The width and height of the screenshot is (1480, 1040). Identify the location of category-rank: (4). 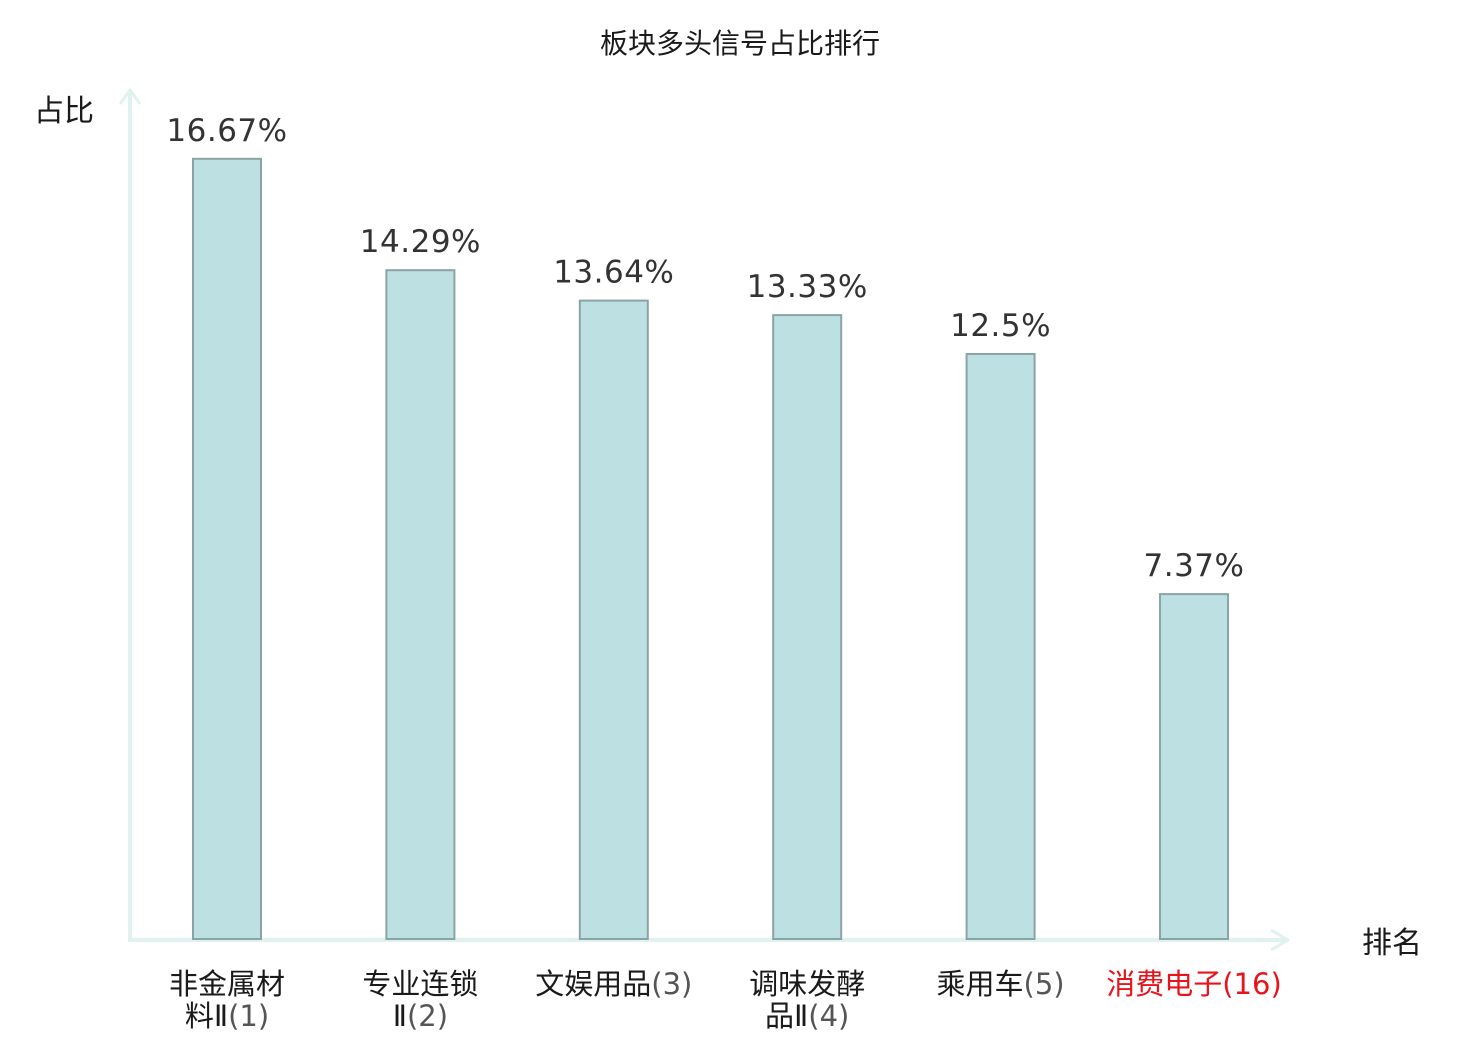
(828, 1016).